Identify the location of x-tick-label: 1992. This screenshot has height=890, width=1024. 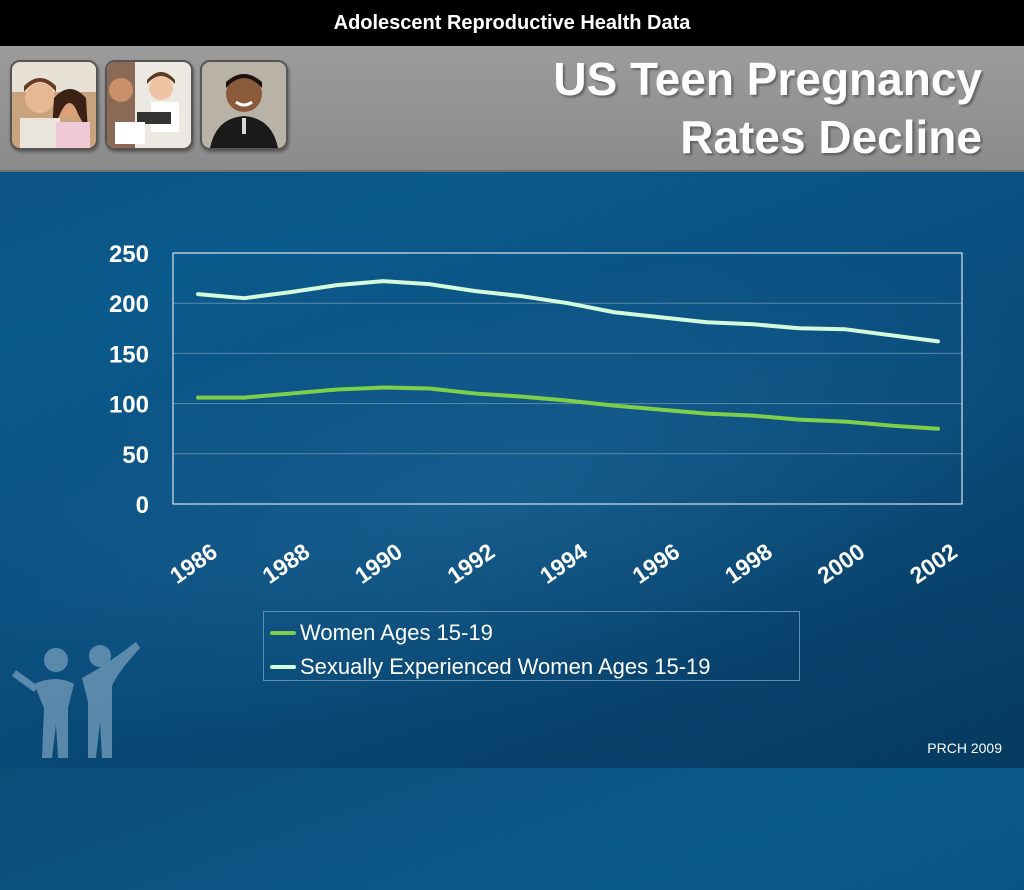
(470, 563).